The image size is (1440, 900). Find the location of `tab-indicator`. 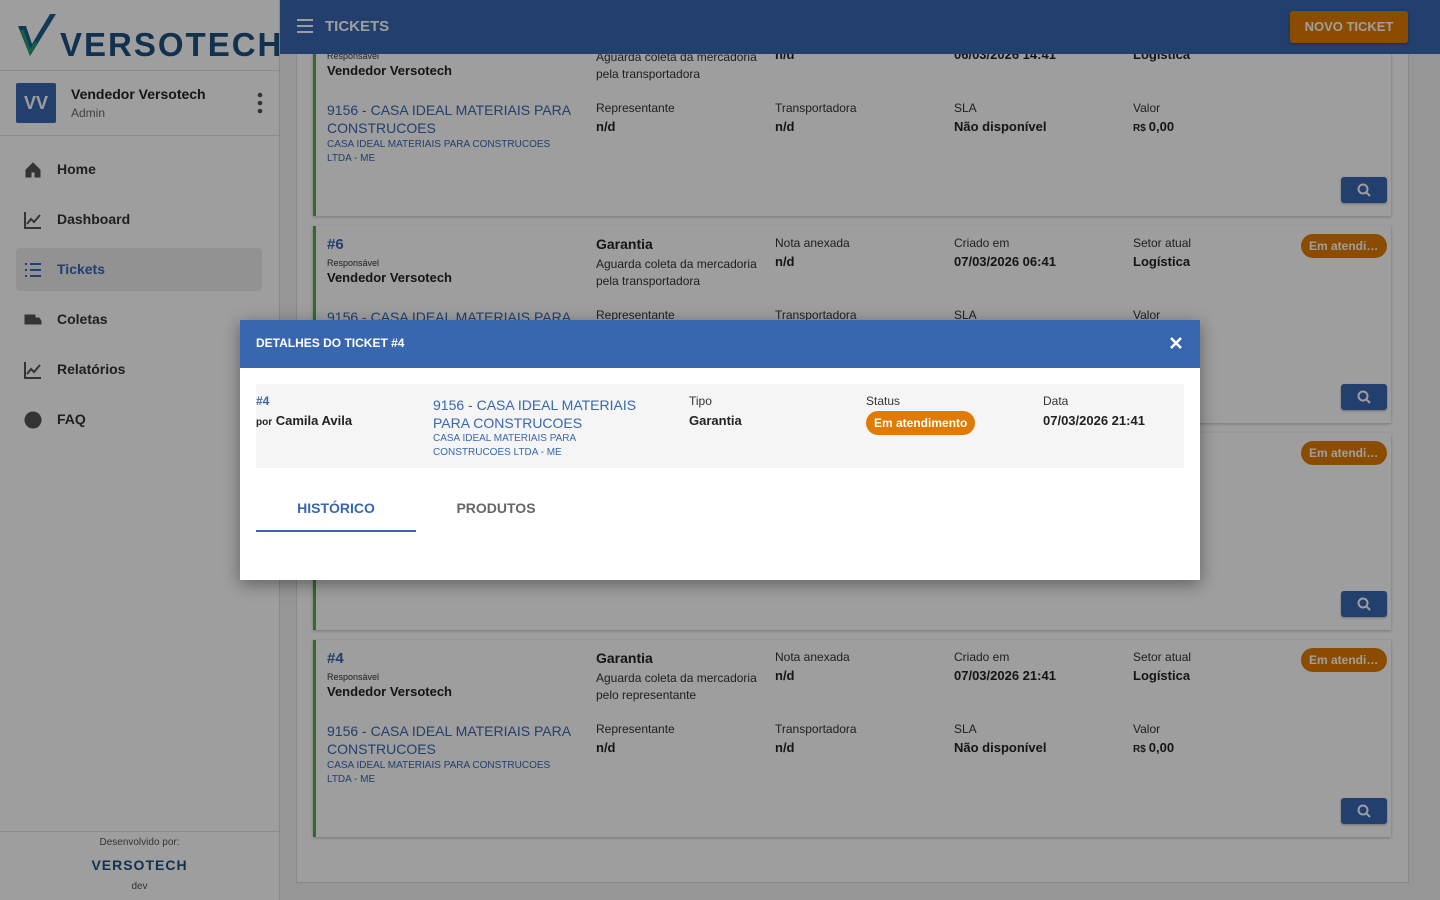

tab-indicator is located at coordinates (336, 531).